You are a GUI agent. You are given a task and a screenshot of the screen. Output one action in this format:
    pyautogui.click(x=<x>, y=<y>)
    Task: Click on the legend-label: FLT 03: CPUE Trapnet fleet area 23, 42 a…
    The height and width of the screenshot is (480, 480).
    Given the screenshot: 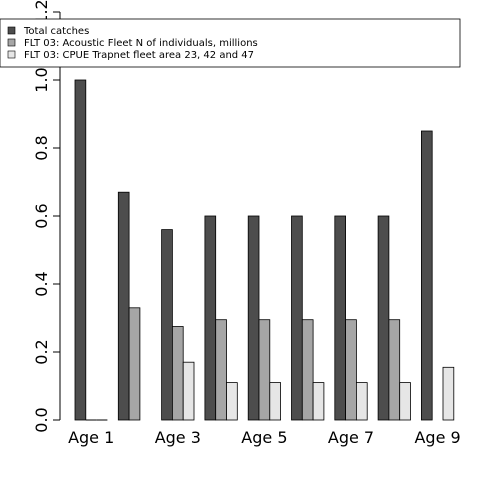 What is the action you would take?
    pyautogui.click(x=139, y=55)
    